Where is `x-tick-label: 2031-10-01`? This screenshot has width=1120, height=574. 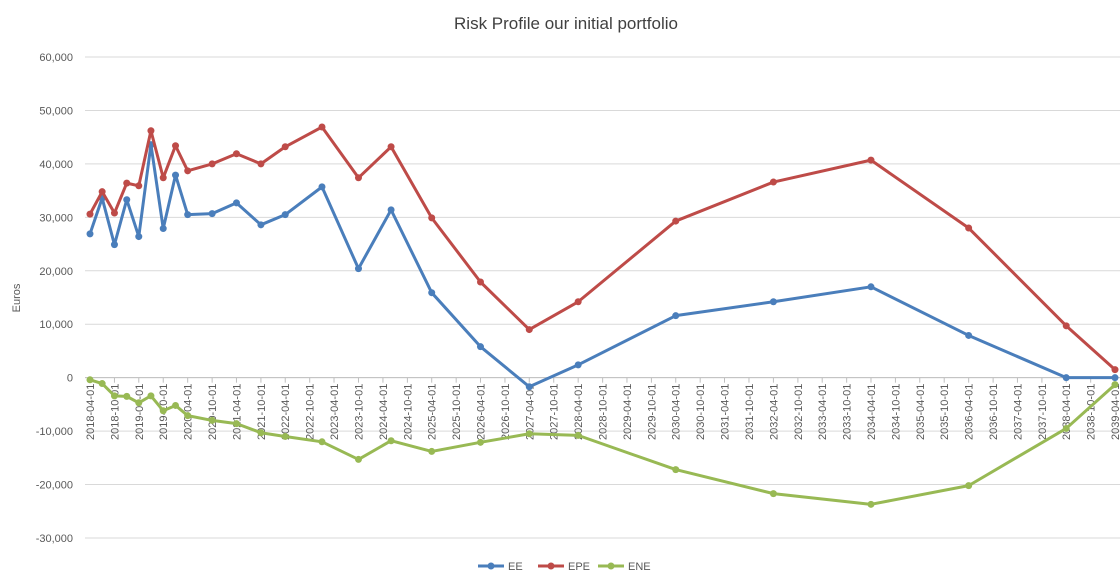 x-tick-label: 2031-10-01 is located at coordinates (750, 412).